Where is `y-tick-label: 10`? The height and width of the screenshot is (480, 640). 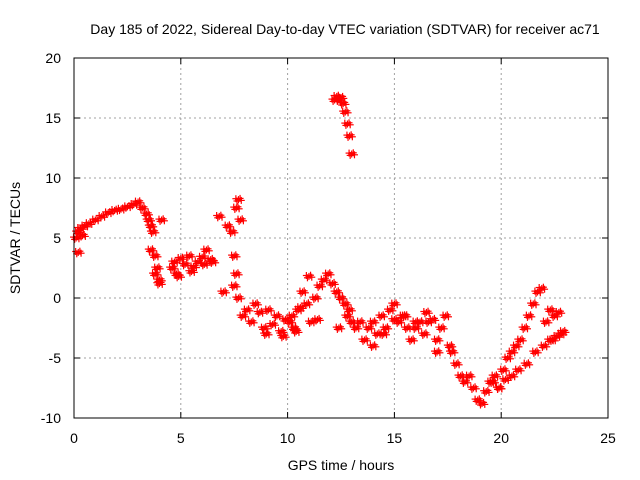
y-tick-label: 10 is located at coordinates (53, 178).